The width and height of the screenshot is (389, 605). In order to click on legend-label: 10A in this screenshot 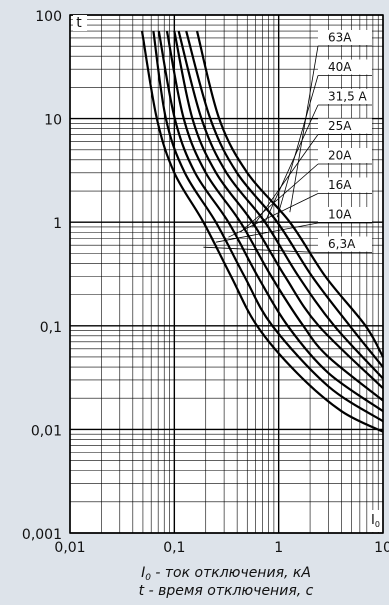, I will do `click(340, 215)`.